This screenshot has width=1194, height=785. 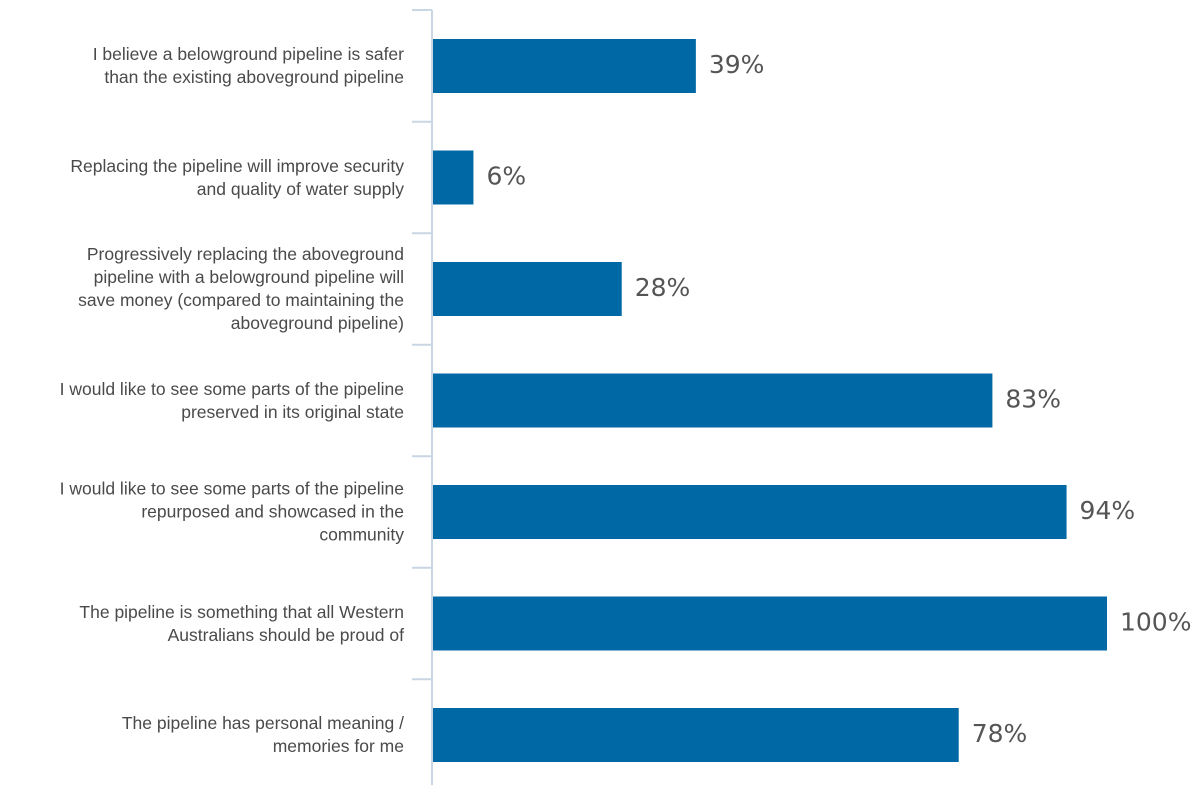 What do you see at coordinates (272, 511) in the screenshot?
I see `category-label-line: repurposed and showcased in the` at bounding box center [272, 511].